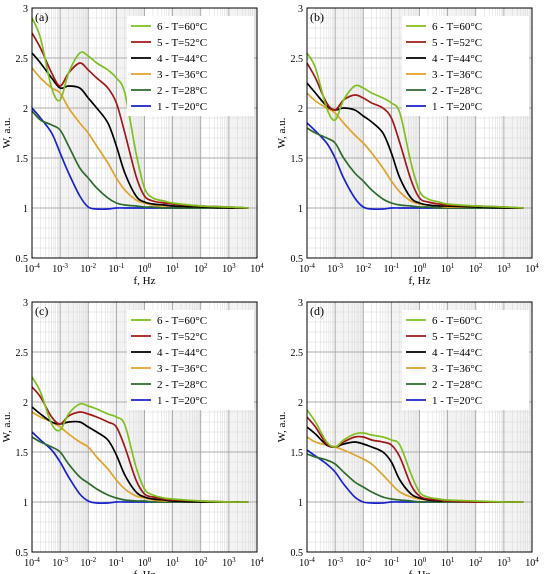 This screenshot has width=550, height=574. I want to click on legend-entry: 3 - T=36°C, so click(457, 369).